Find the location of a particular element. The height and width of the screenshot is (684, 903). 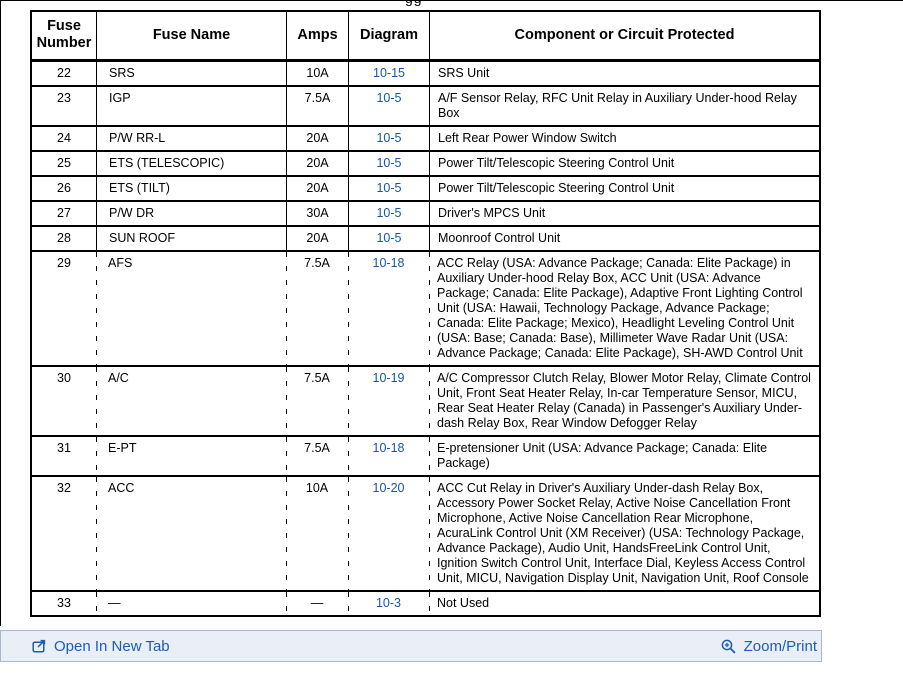

component-cell: Not Used is located at coordinates (624, 602).